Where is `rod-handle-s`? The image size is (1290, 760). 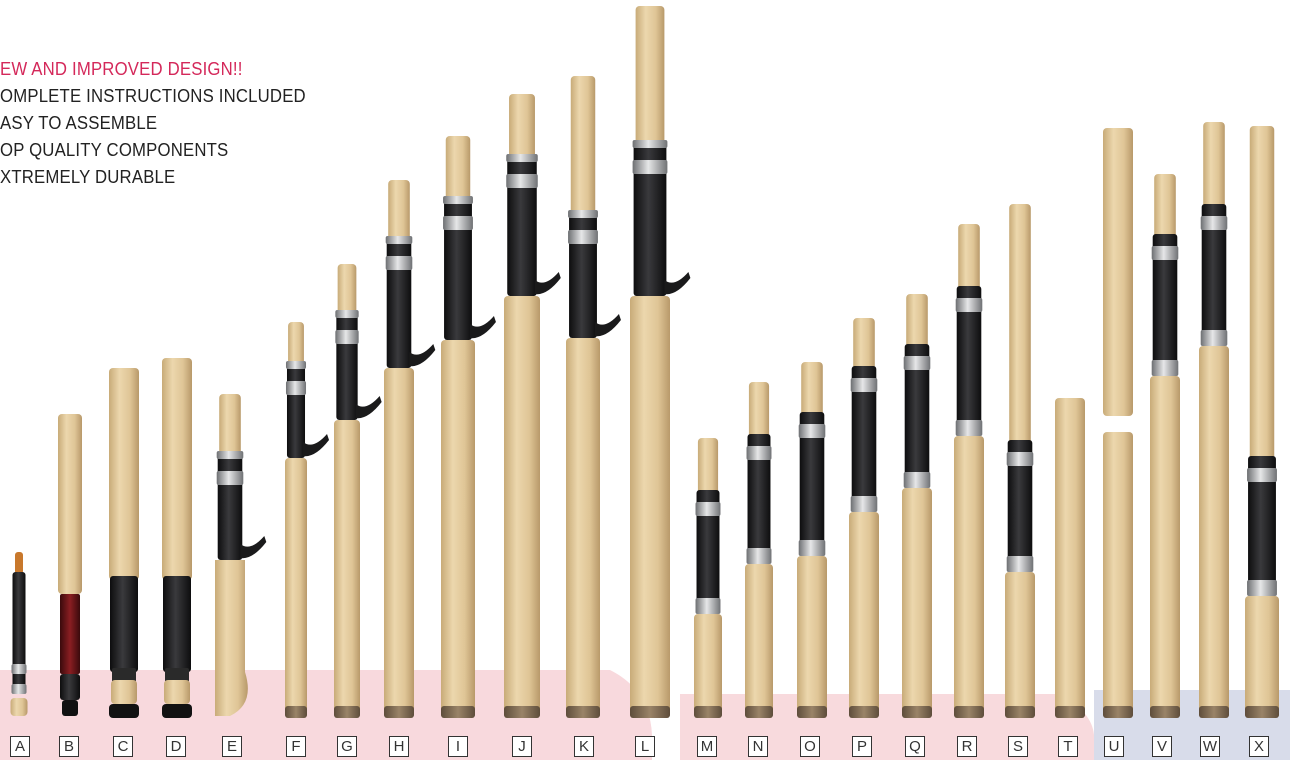
rod-handle-s is located at coordinates (1020, 461).